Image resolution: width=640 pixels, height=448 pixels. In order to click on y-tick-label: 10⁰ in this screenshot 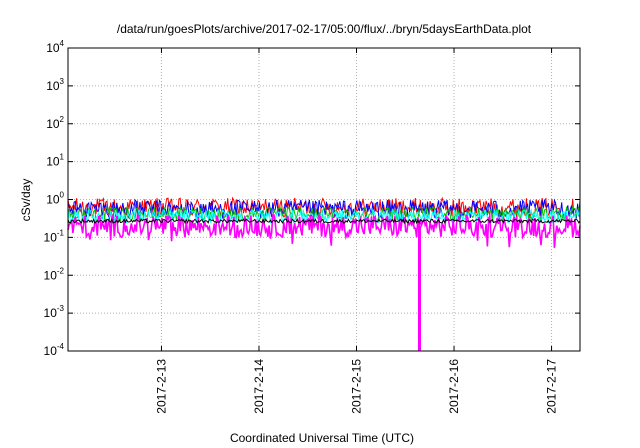, I will do `click(55, 199)`.